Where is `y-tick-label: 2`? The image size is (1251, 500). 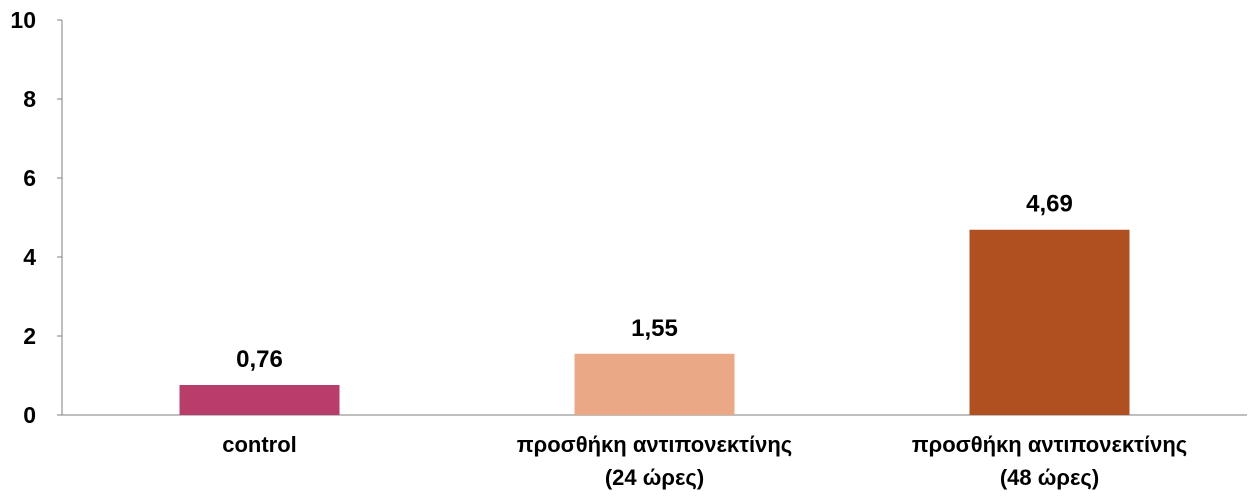 y-tick-label: 2 is located at coordinates (29, 336).